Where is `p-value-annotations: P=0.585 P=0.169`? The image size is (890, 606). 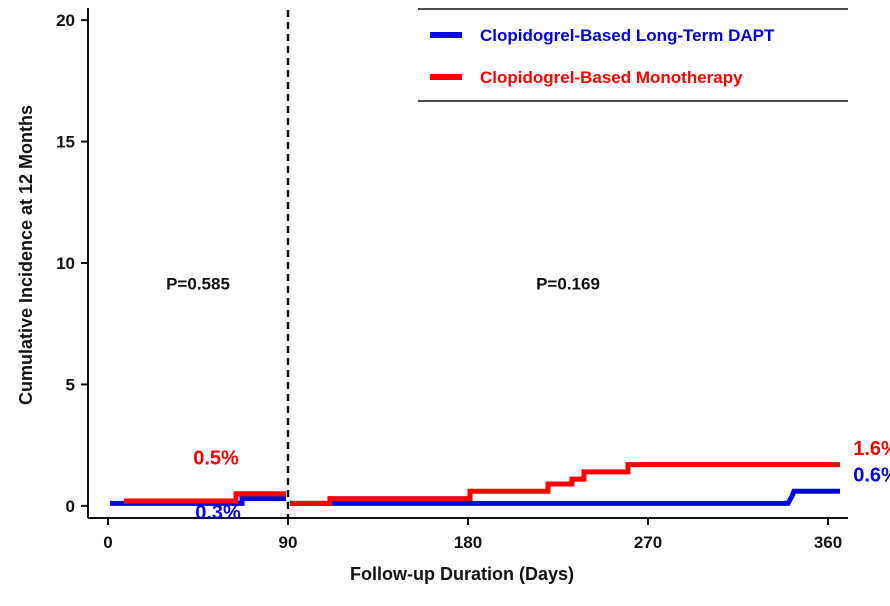 p-value-annotations: P=0.585 P=0.169 is located at coordinates (383, 284).